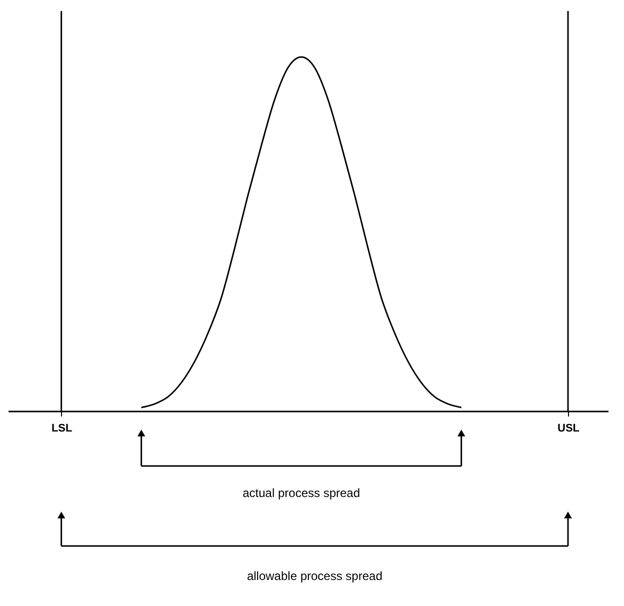  What do you see at coordinates (569, 428) in the screenshot?
I see `x-tick-label: USL` at bounding box center [569, 428].